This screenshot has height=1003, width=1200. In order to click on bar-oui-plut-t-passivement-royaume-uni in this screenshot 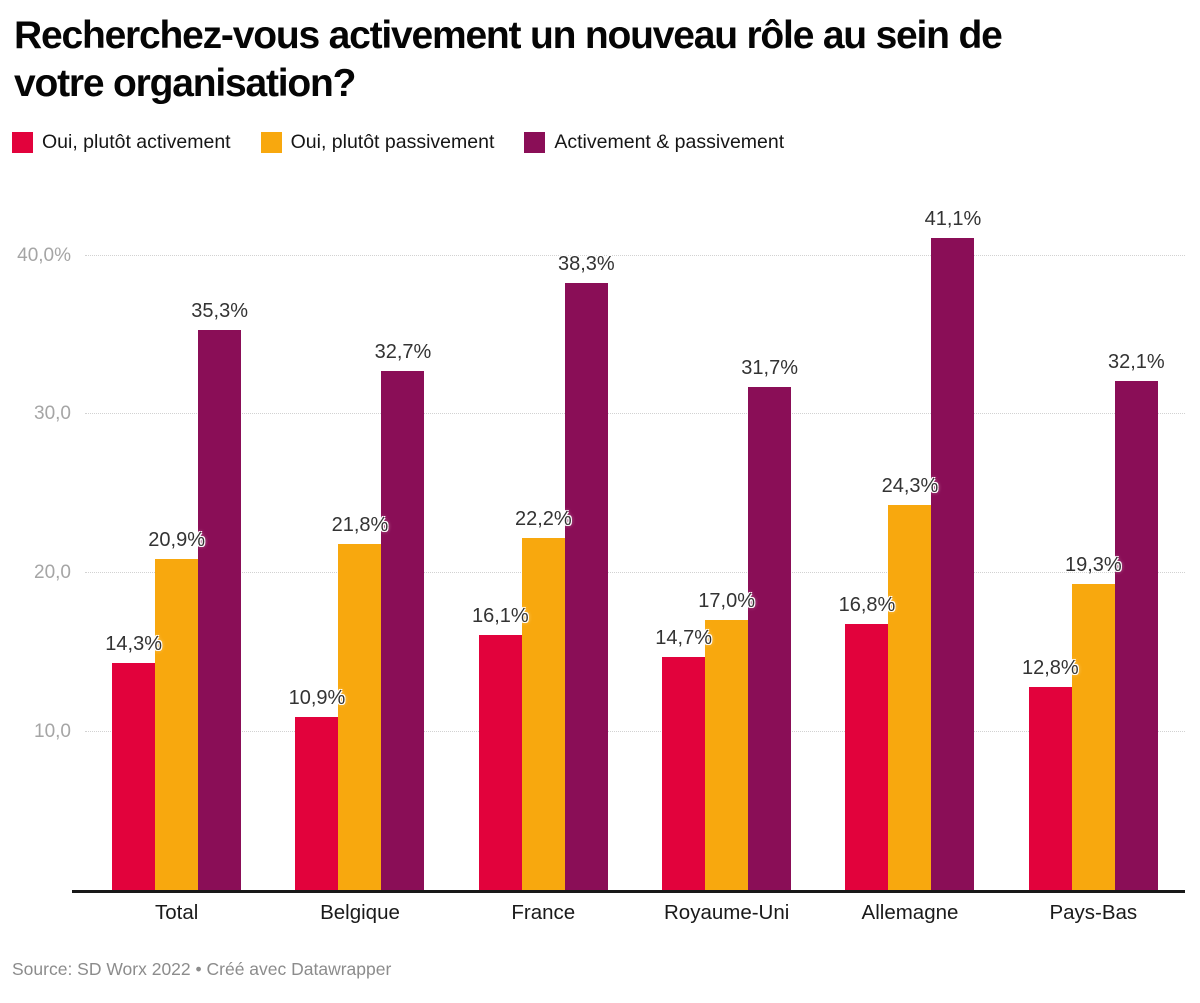, I will do `click(727, 755)`.